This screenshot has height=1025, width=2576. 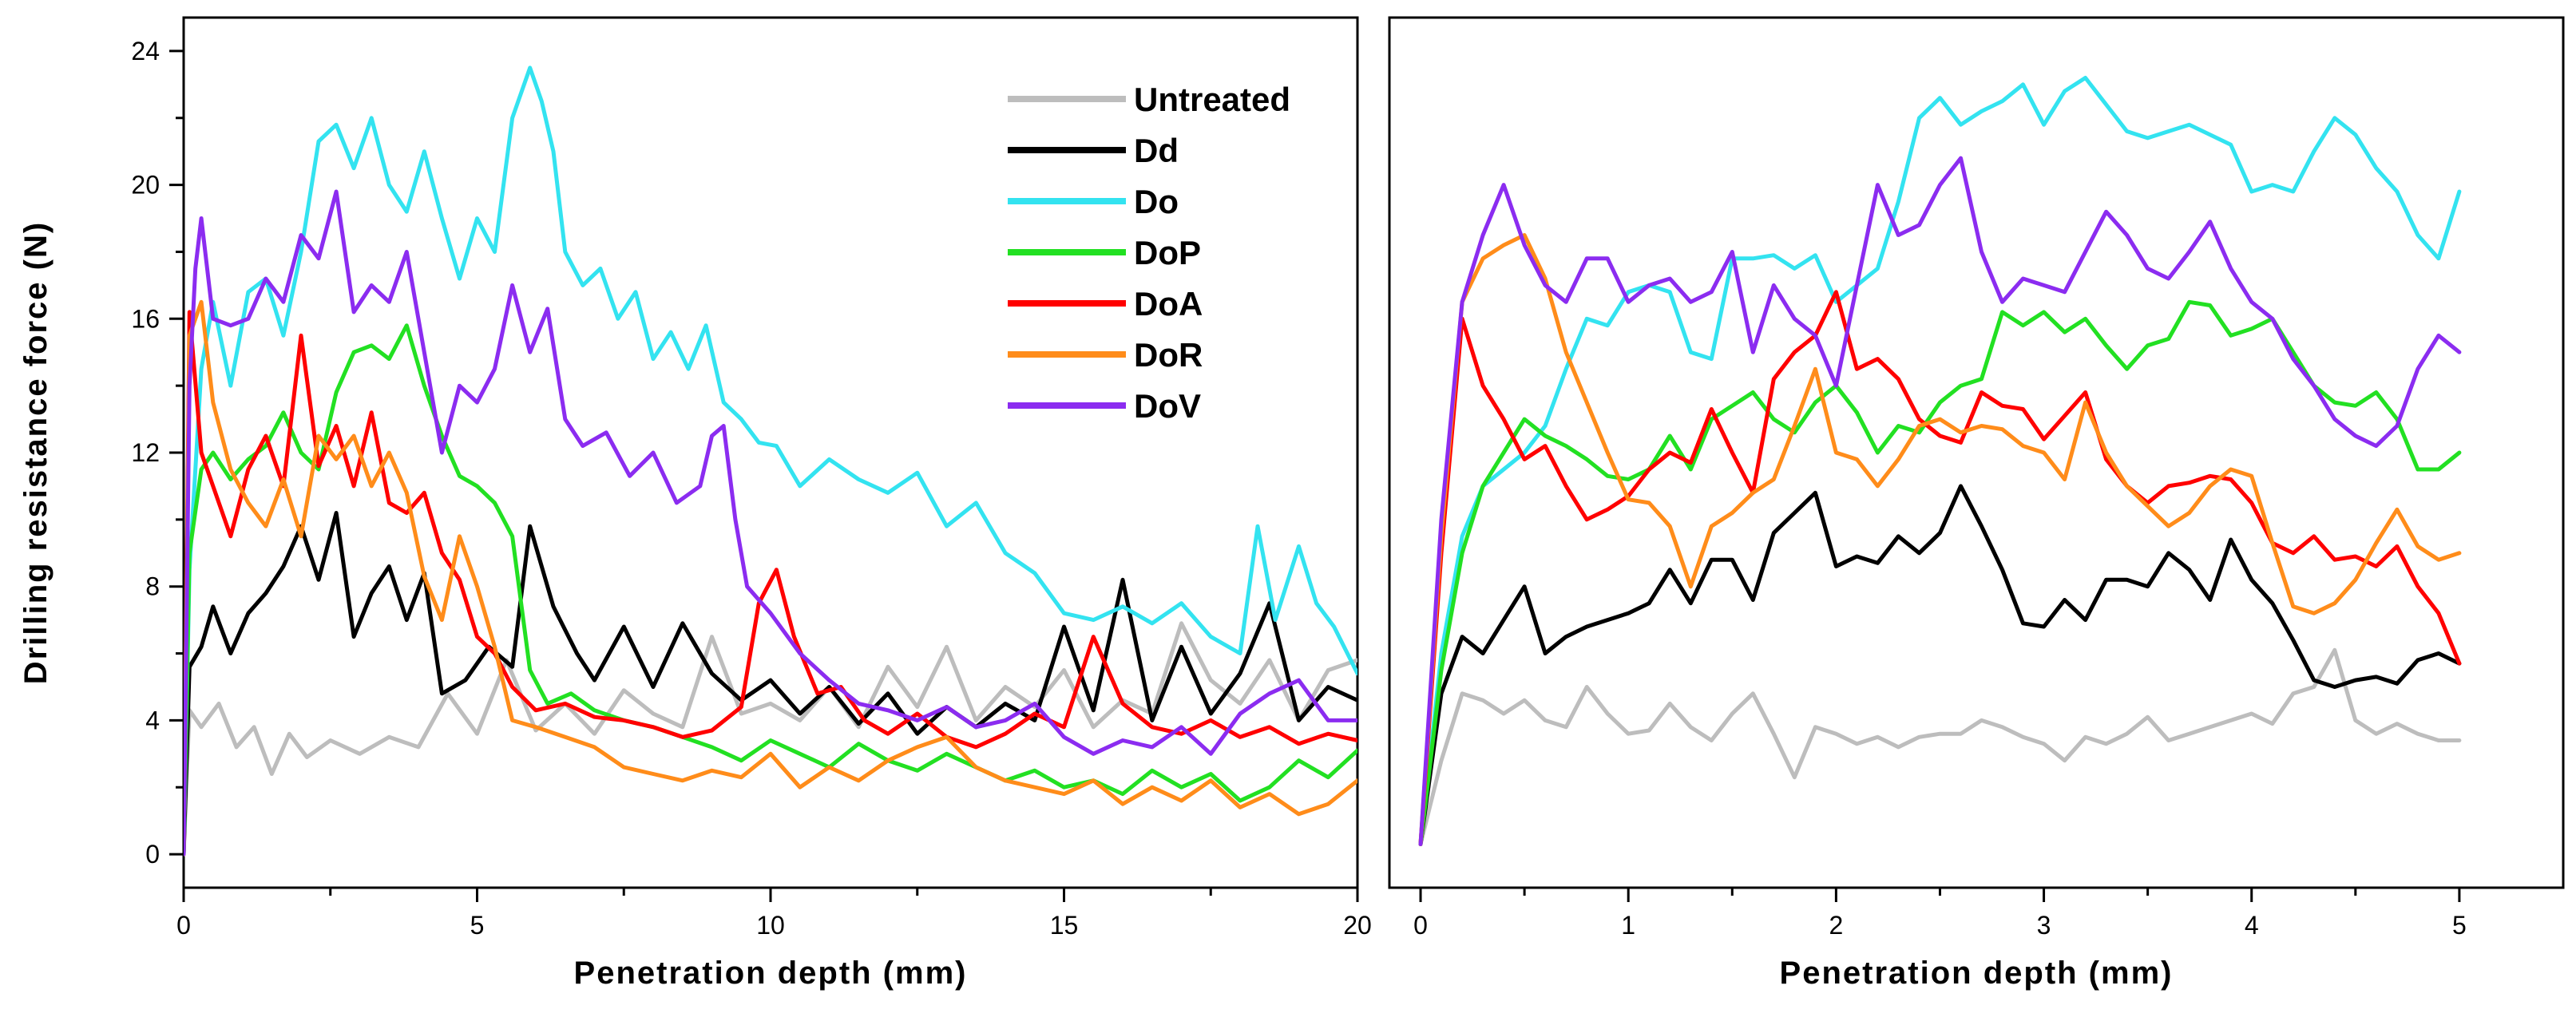 I want to click on legend-label-dov: DoV, so click(x=1167, y=406).